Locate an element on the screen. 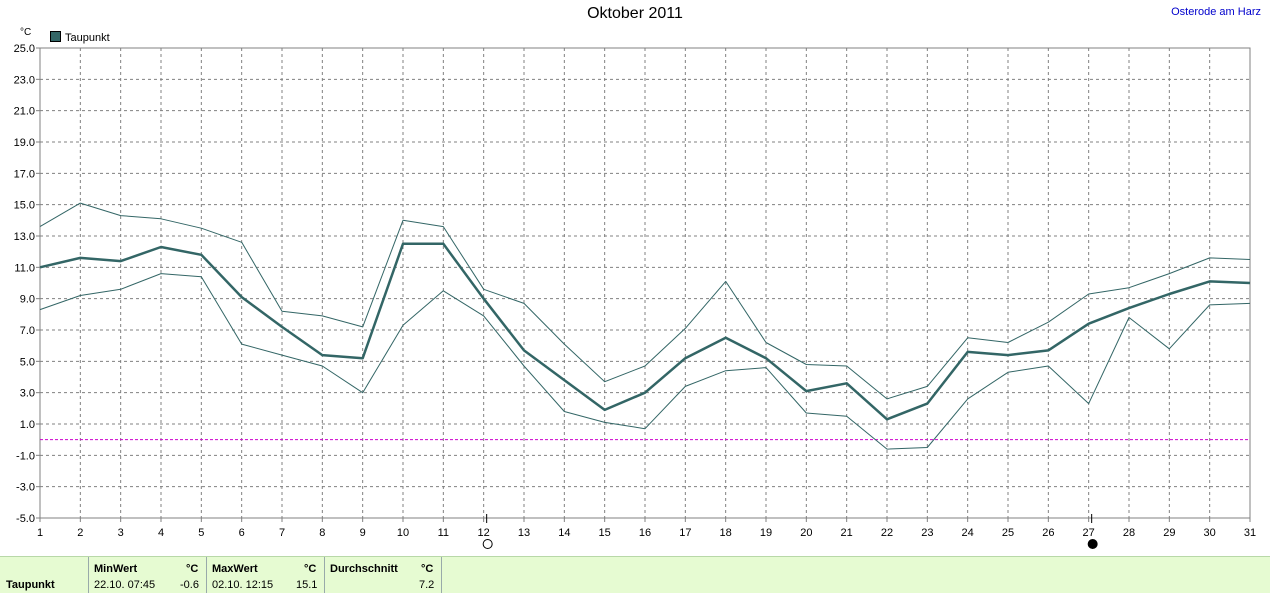 The image size is (1270, 593). legend-label: Taupunkt is located at coordinates (87, 38).